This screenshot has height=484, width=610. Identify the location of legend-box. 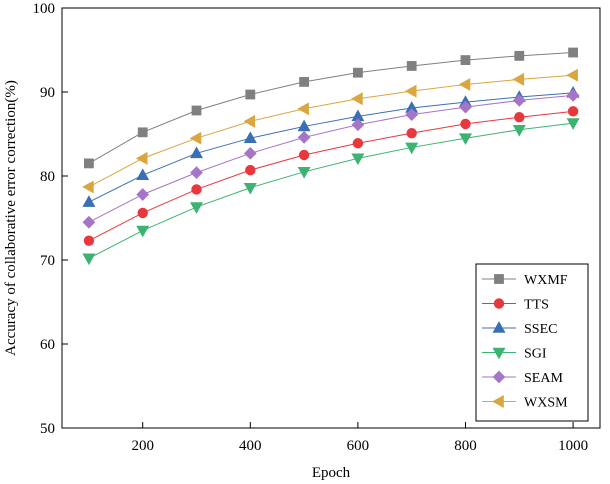
(532, 342).